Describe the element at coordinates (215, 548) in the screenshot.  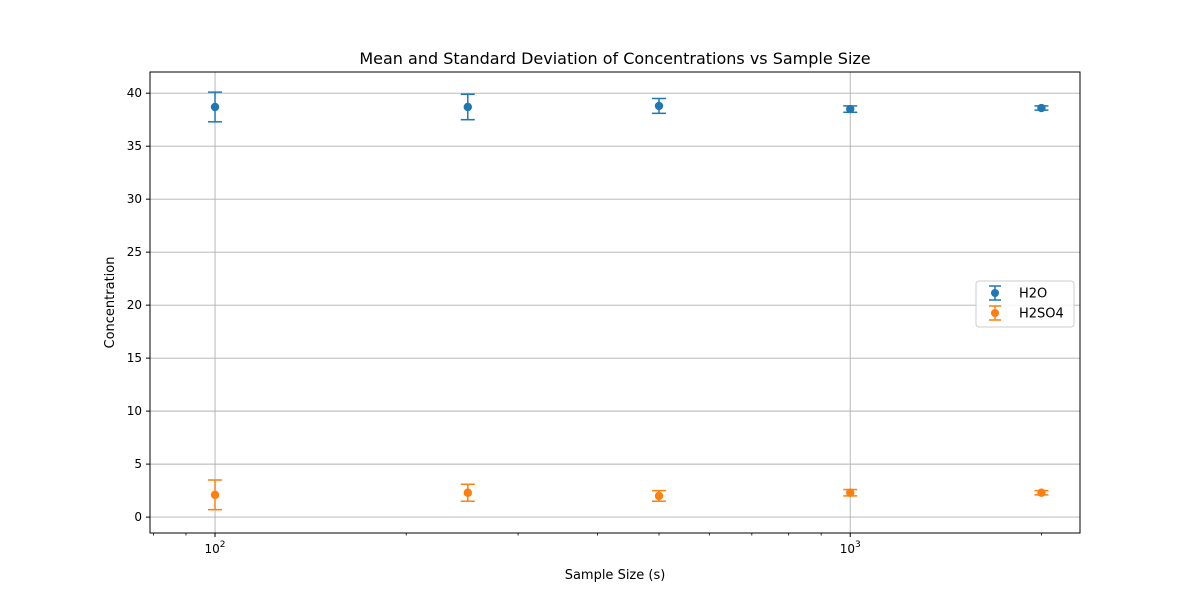
I see `x-tick-label: 10²` at that location.